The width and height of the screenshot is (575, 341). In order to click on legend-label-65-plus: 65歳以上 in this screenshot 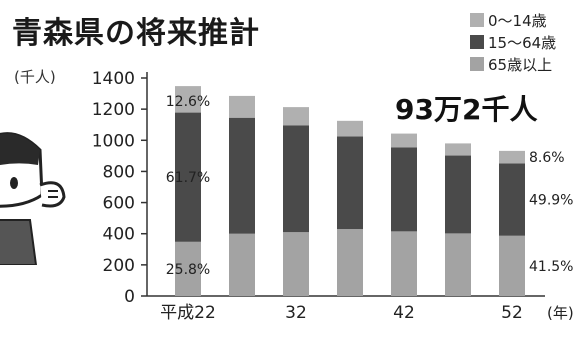, I will do `click(520, 64)`.